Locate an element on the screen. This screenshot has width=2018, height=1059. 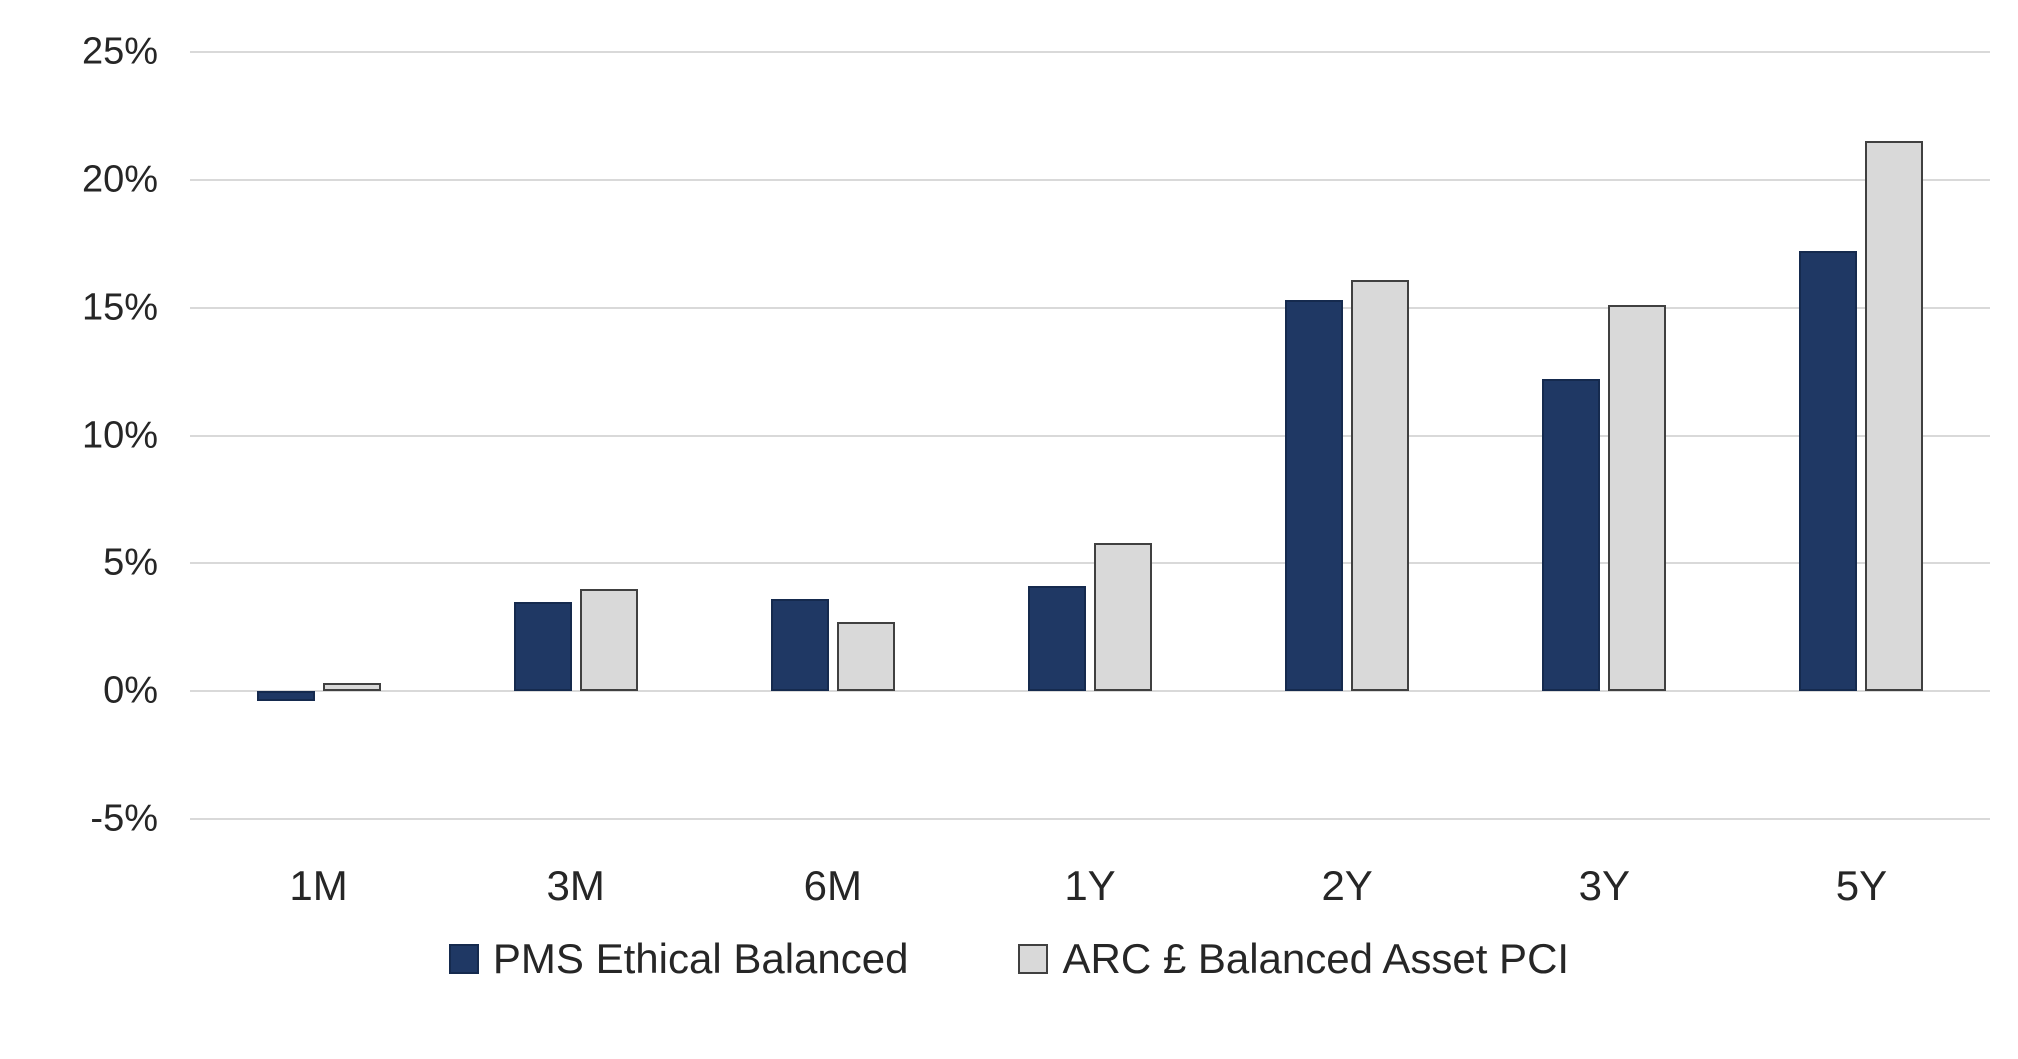
legend-label-series-2: ARC £ Balanced Asset PCI is located at coordinates (1316, 958).